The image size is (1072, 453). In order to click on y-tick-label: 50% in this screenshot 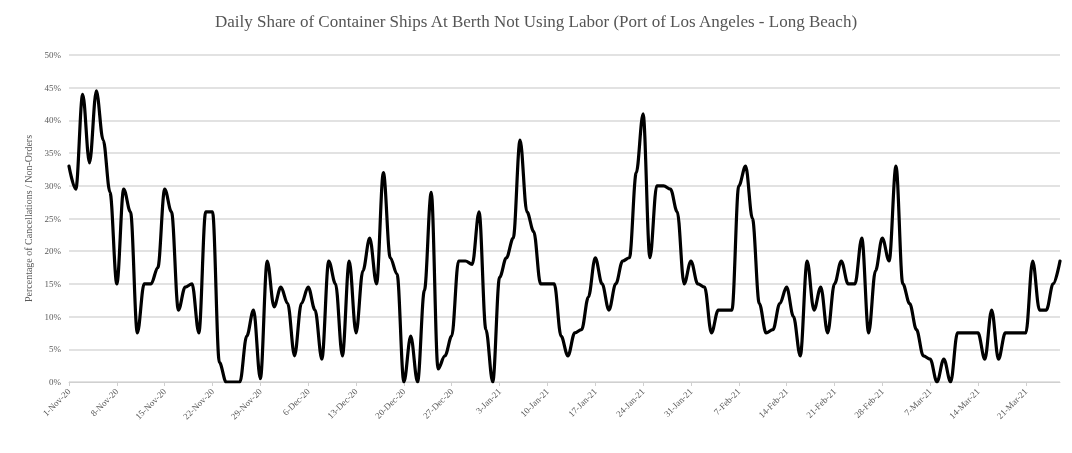, I will do `click(53, 55)`.